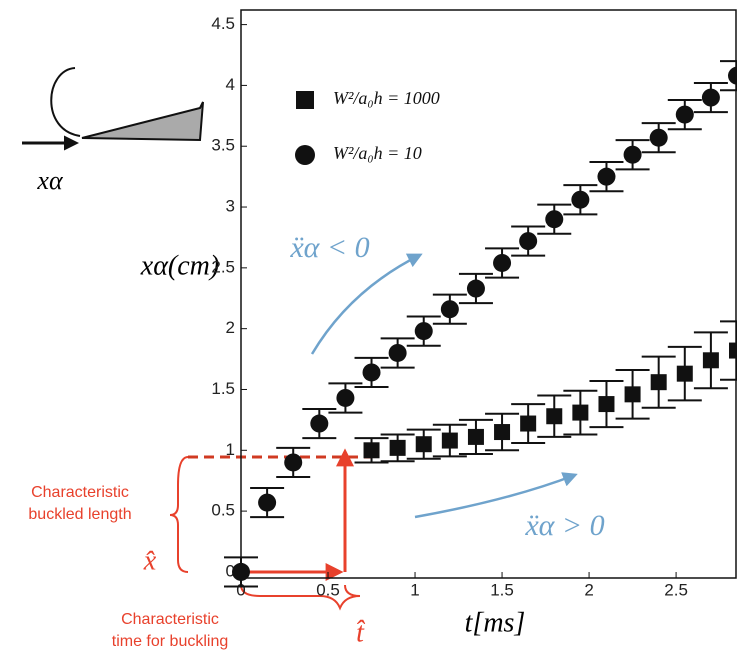 The width and height of the screenshot is (737, 664). I want to click on y-tick-label: 3.5, so click(223, 145).